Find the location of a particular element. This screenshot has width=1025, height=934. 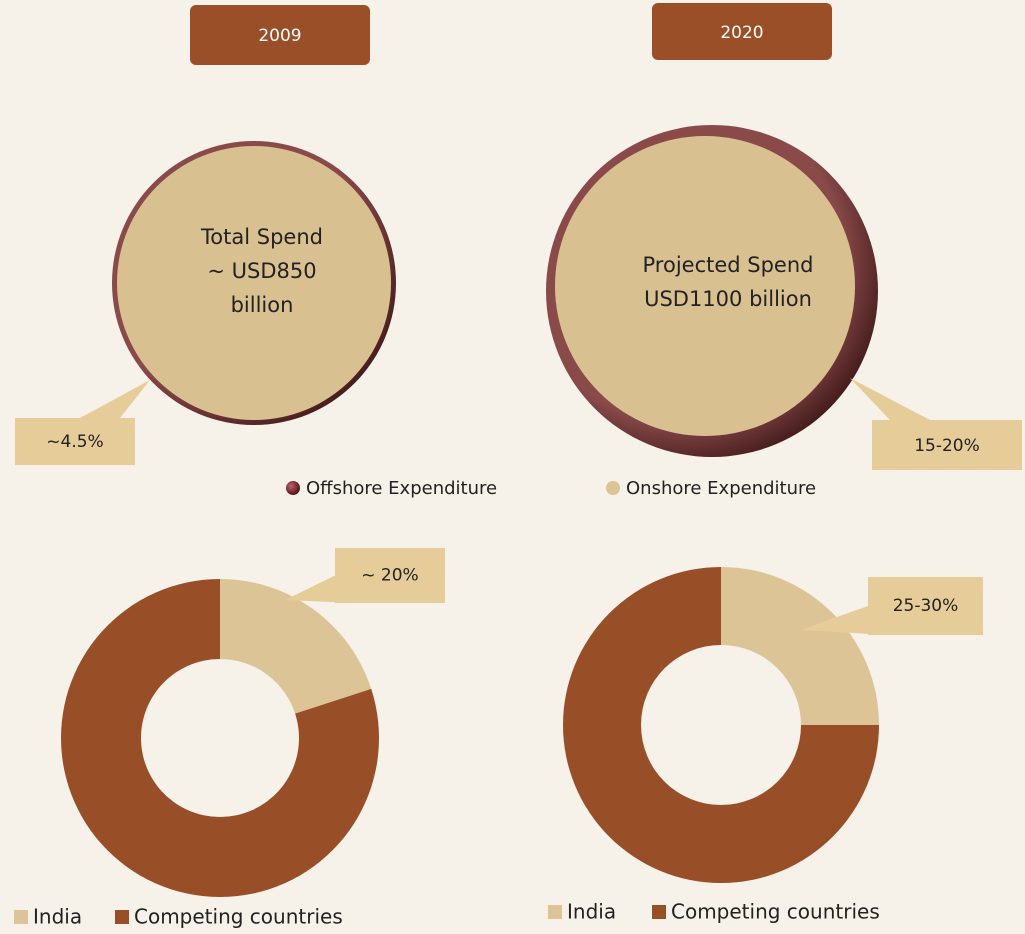

legend-label: Onshore Expenditure is located at coordinates (721, 488).